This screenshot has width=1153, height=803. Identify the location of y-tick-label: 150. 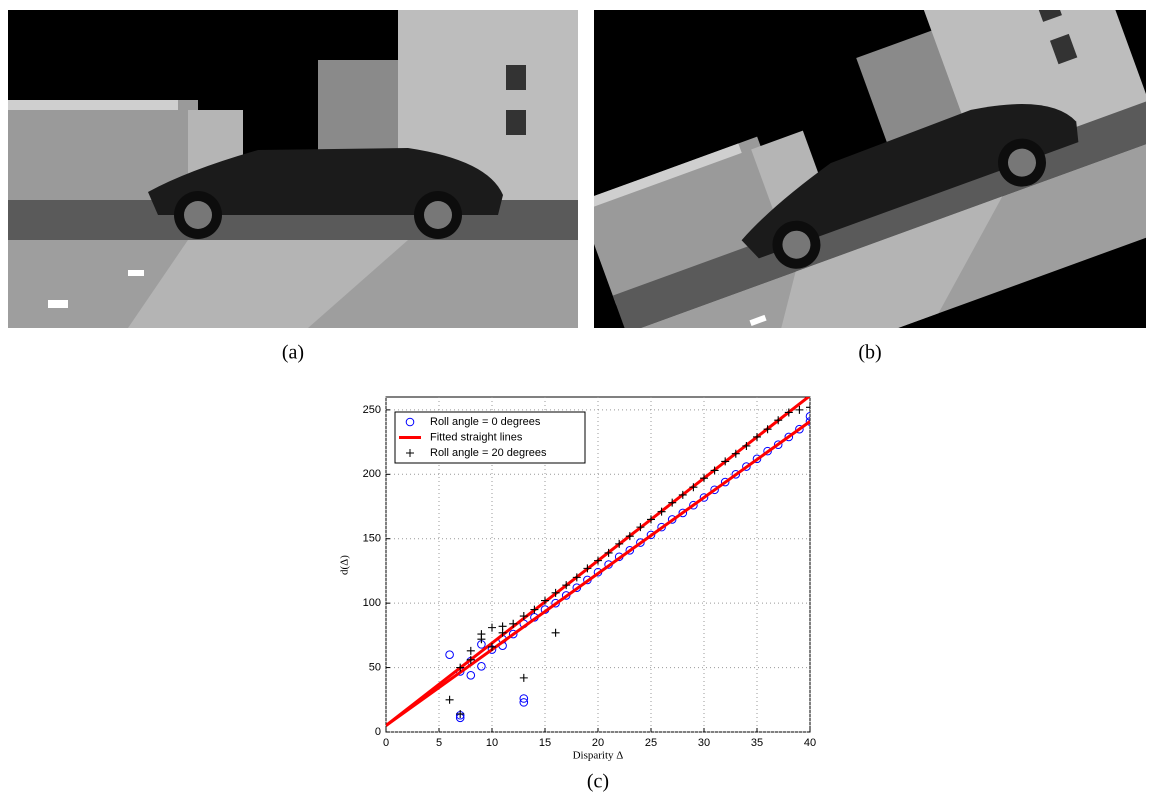
(372, 539).